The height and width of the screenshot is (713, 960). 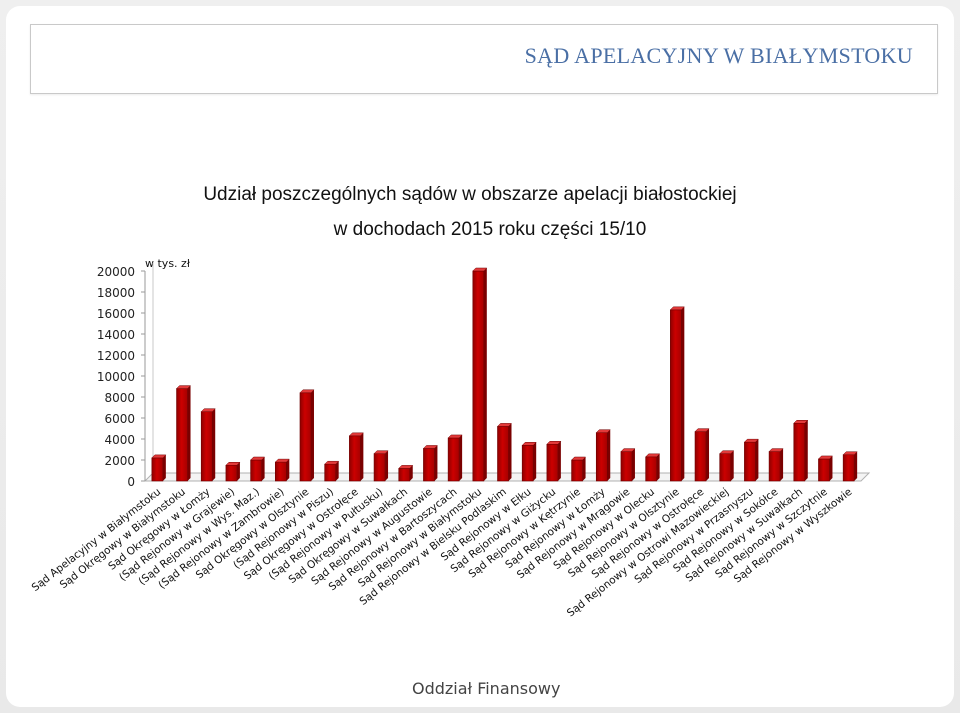 What do you see at coordinates (119, 440) in the screenshot?
I see `y-tick-label: 4000` at bounding box center [119, 440].